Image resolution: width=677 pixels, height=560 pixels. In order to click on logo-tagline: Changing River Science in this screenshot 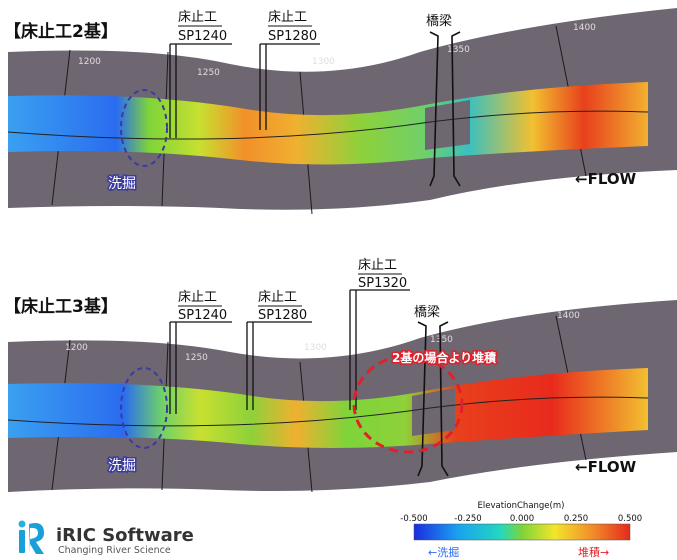, I will do `click(114, 550)`.